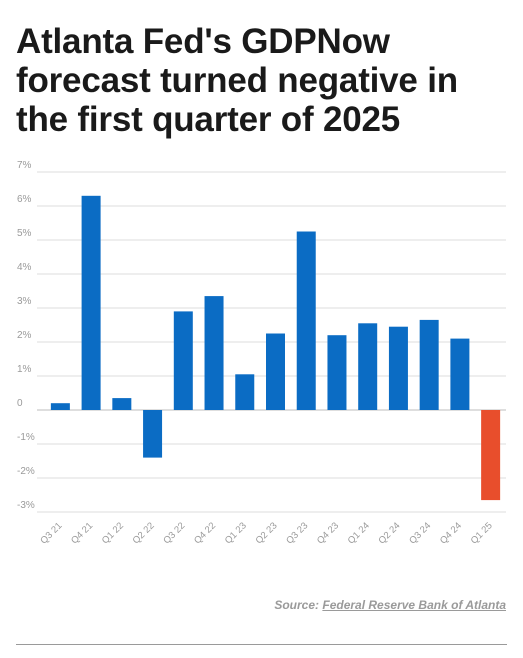 This screenshot has width=523, height=658. I want to click on x-tick-label: Q1 25, so click(482, 533).